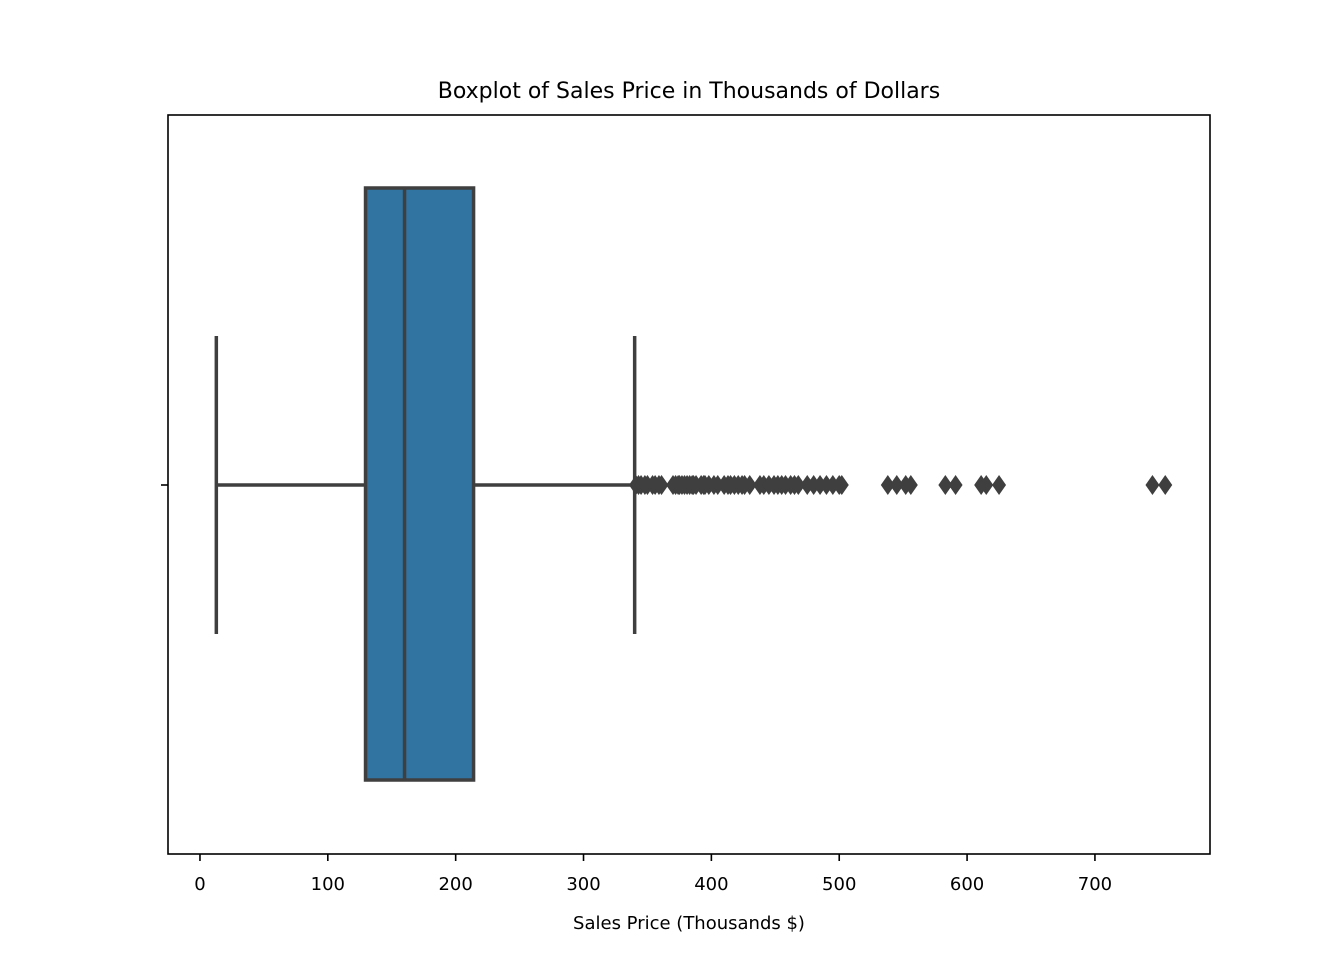 This screenshot has width=1344, height=964. I want to click on interquartile-box, so click(419, 484).